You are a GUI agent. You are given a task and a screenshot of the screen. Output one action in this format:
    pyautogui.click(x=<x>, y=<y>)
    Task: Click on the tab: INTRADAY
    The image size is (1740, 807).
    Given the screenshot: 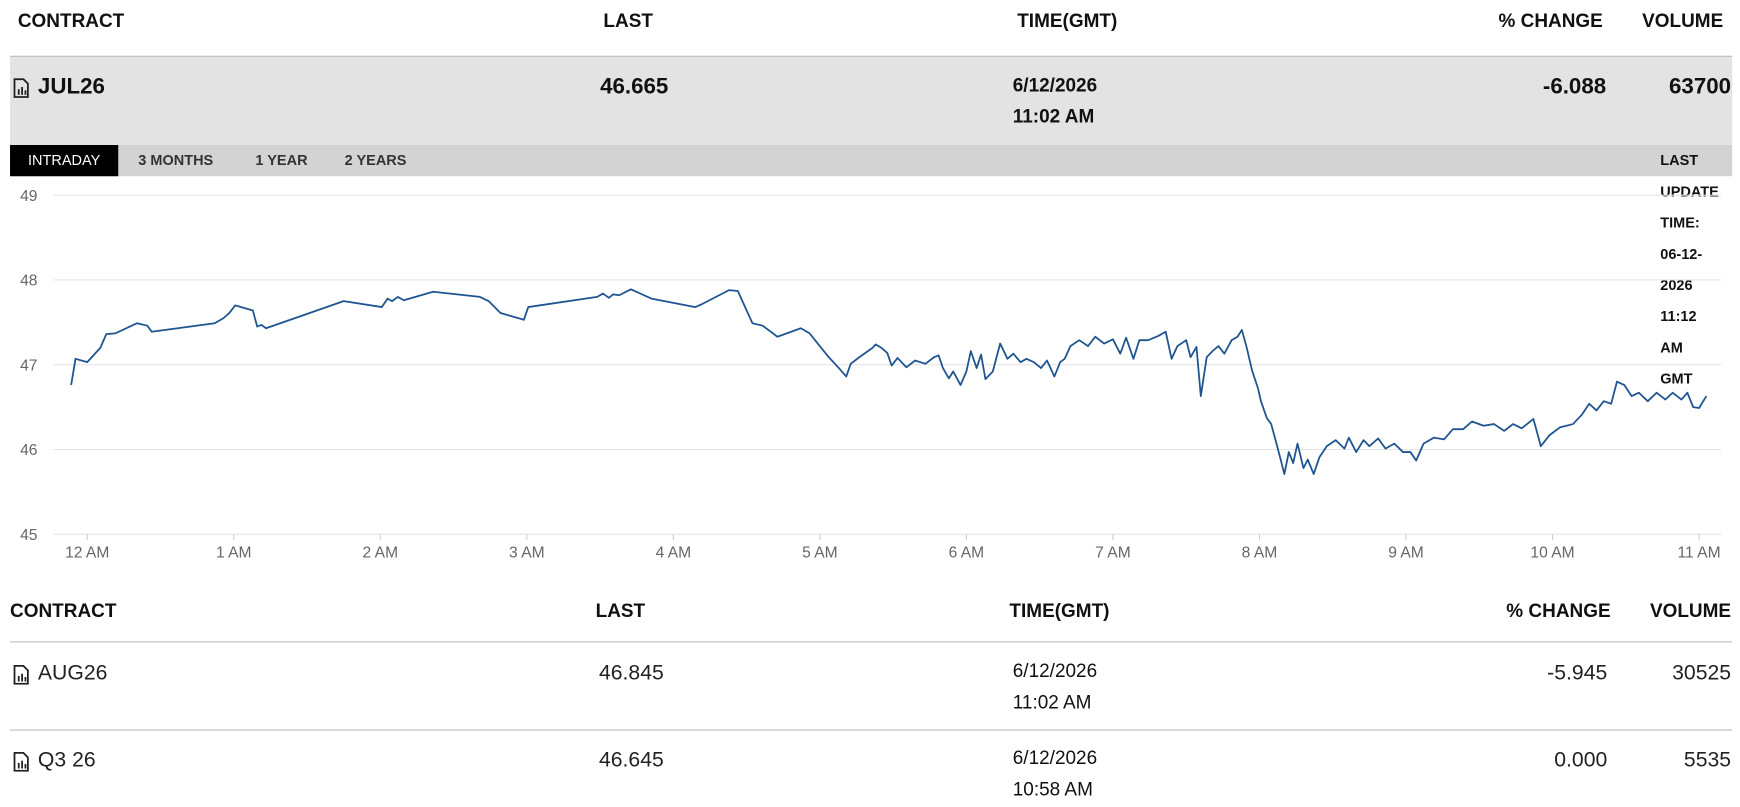 What is the action you would take?
    pyautogui.click(x=64, y=160)
    